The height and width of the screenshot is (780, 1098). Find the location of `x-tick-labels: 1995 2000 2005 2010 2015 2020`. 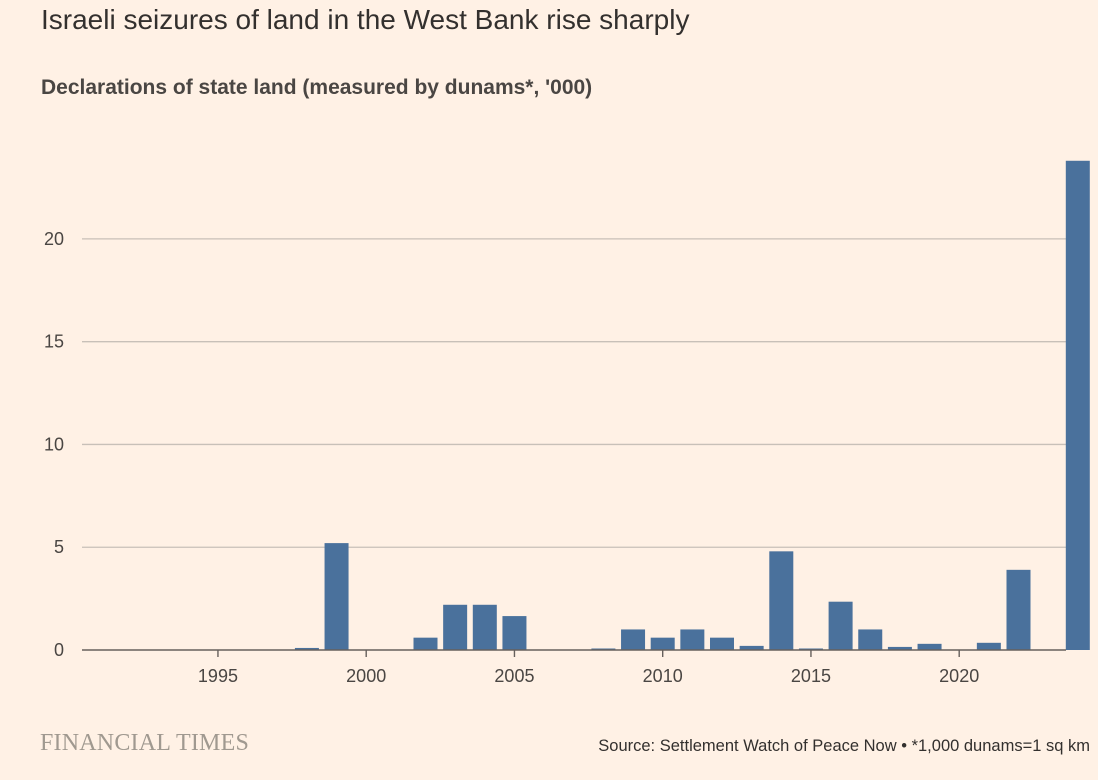

x-tick-labels: 1995 2000 2005 2010 2015 2020 is located at coordinates (588, 676).